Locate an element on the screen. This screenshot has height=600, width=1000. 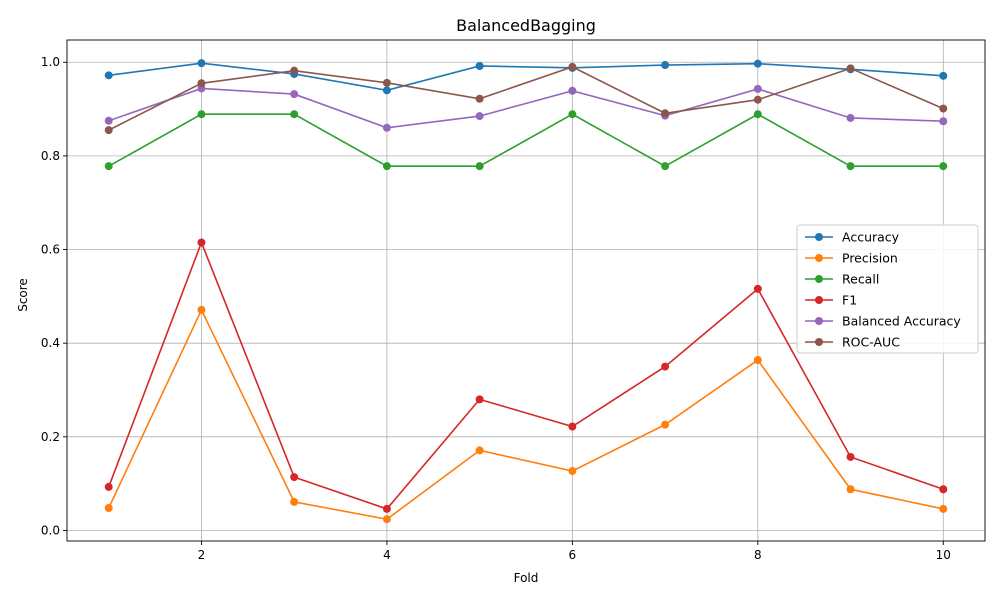
y-tick-label: 0.8 is located at coordinates (50, 156).